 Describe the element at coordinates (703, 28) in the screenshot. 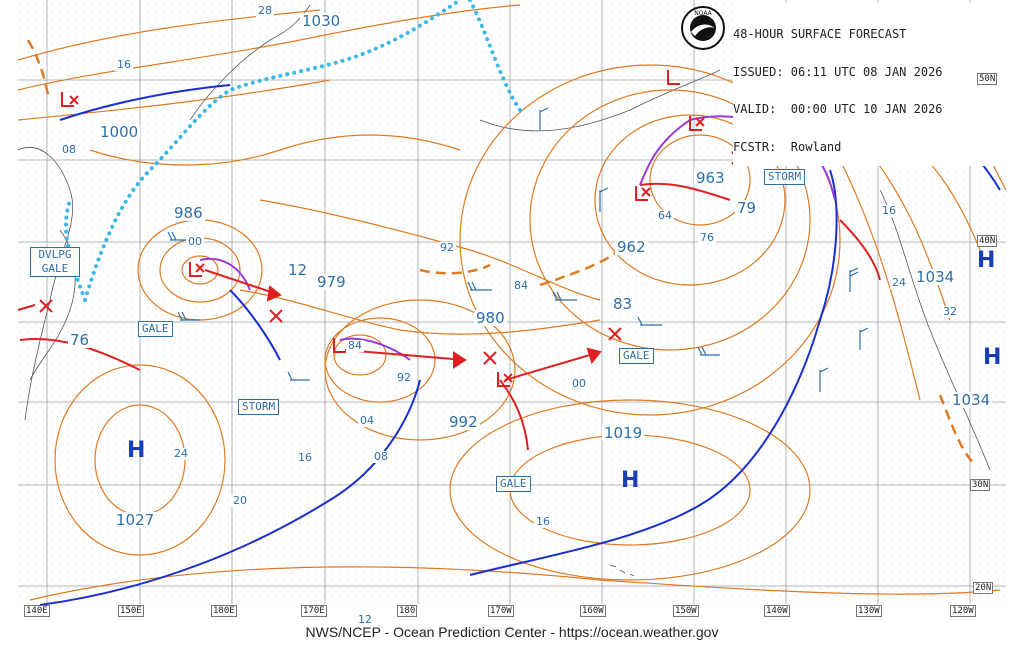

I see `noaa-logo: NOAA` at that location.